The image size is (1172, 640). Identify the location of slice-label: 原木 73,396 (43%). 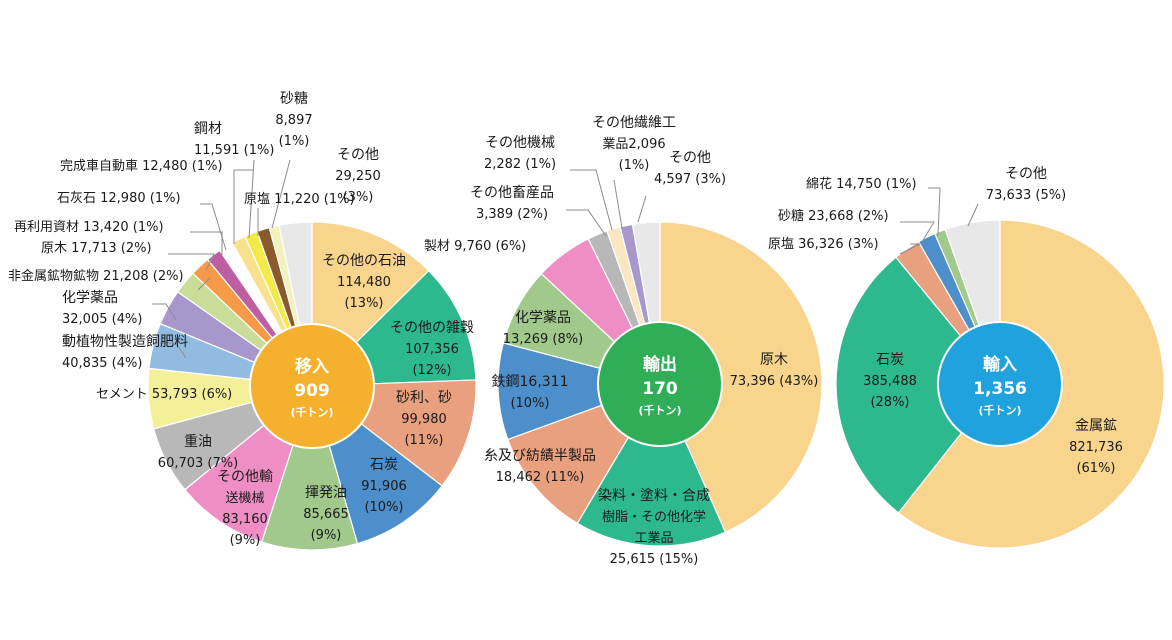
(774, 370).